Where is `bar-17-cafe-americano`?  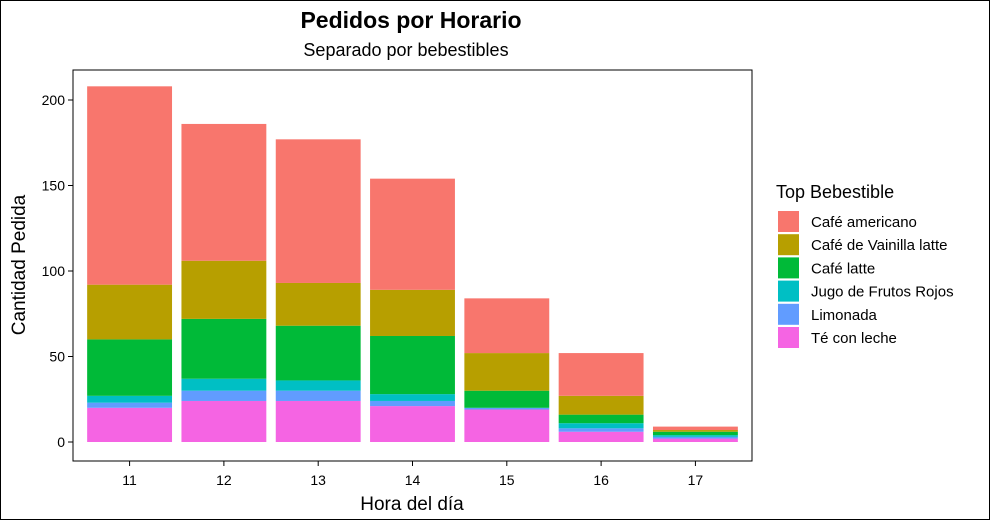 bar-17-cafe-americano is located at coordinates (695, 428).